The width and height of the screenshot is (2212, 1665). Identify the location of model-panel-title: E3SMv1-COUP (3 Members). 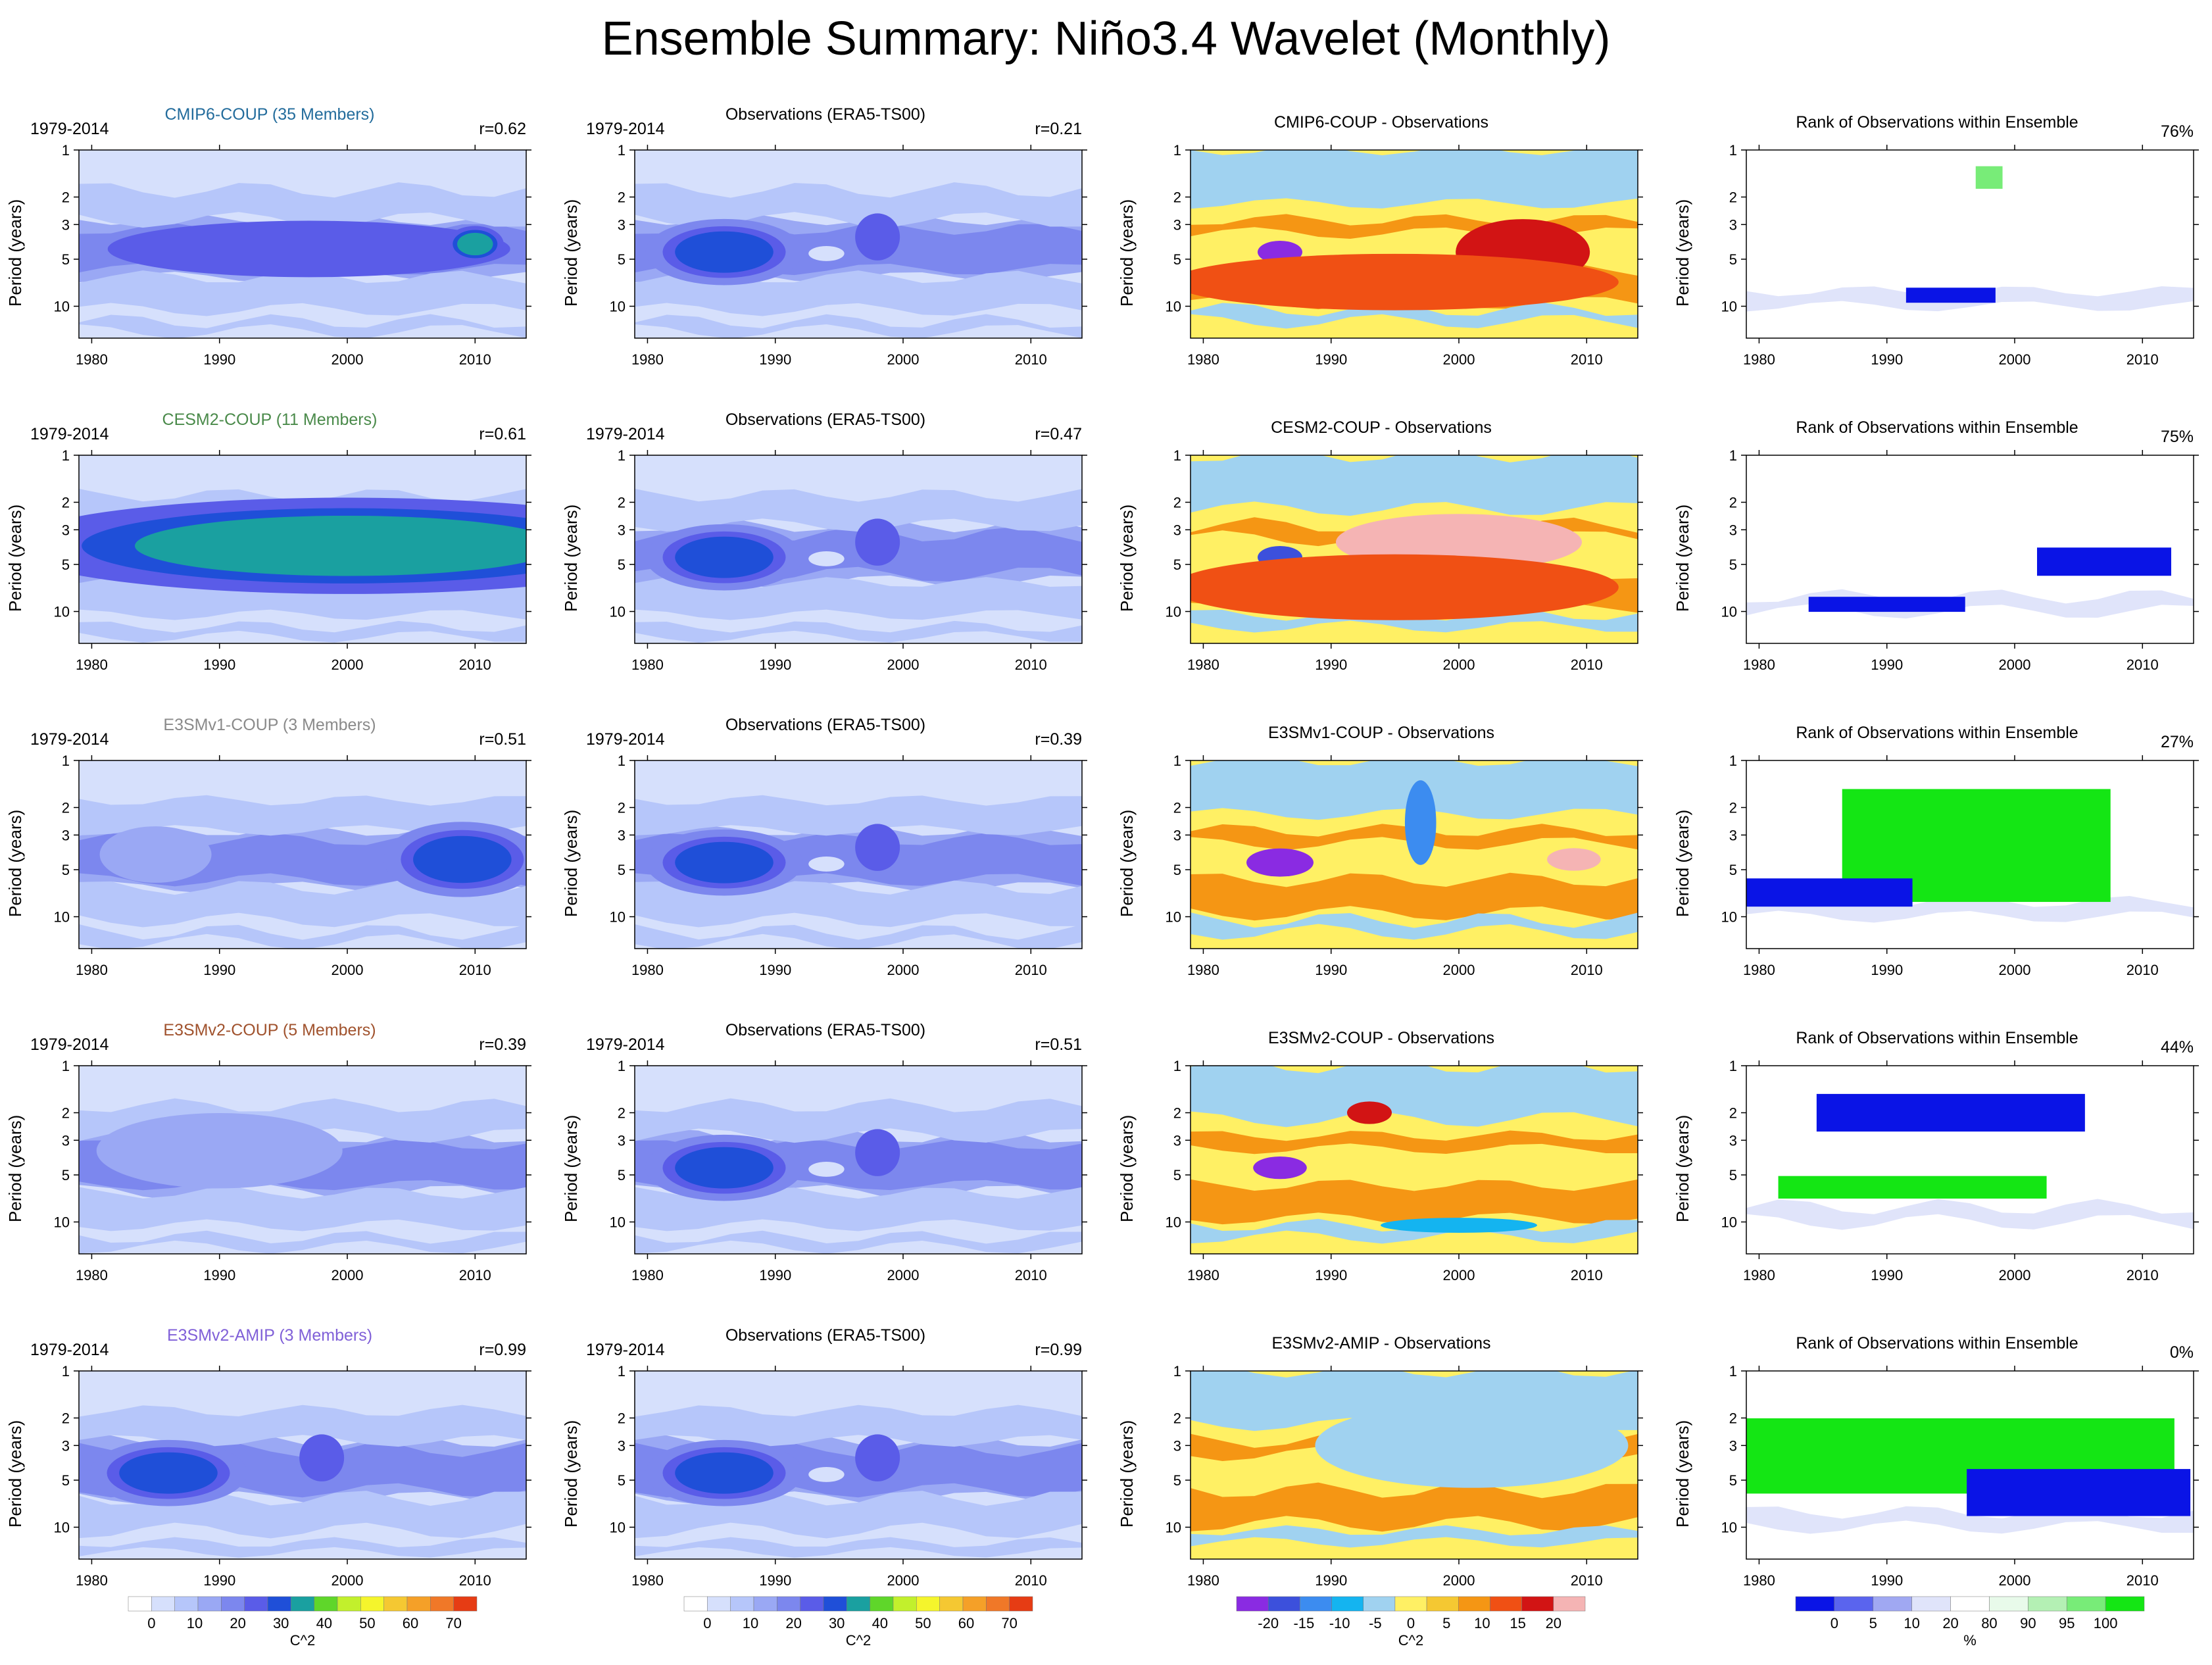
(270, 725).